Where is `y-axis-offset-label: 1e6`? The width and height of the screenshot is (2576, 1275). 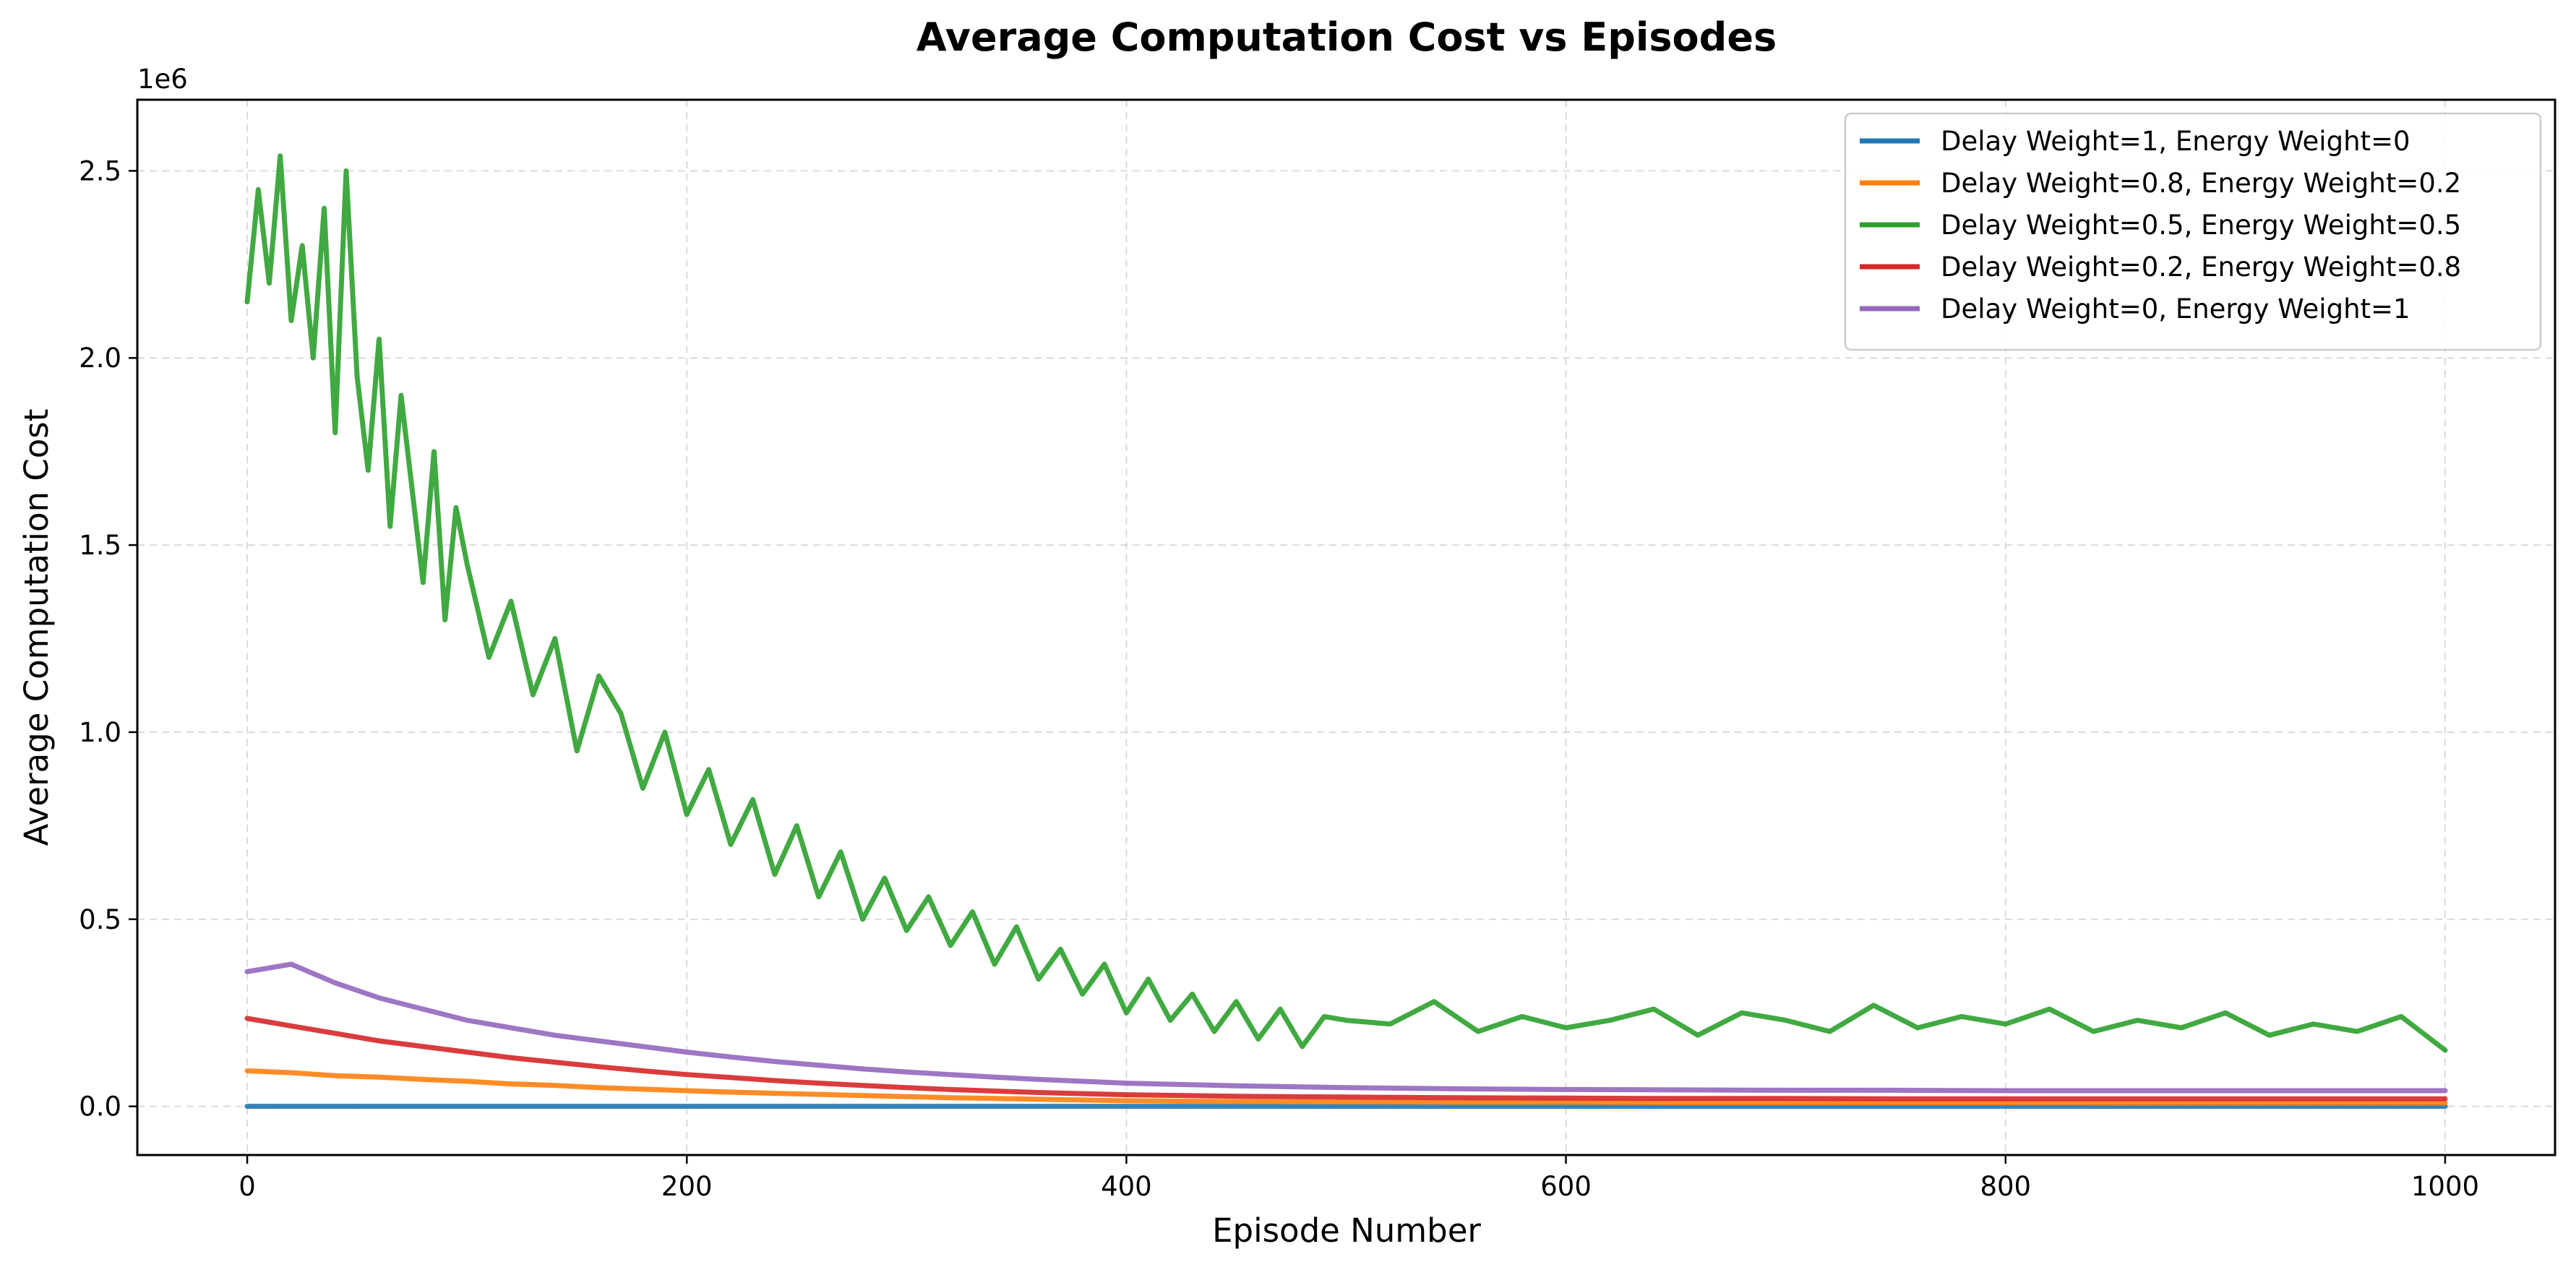
y-axis-offset-label: 1e6 is located at coordinates (163, 79).